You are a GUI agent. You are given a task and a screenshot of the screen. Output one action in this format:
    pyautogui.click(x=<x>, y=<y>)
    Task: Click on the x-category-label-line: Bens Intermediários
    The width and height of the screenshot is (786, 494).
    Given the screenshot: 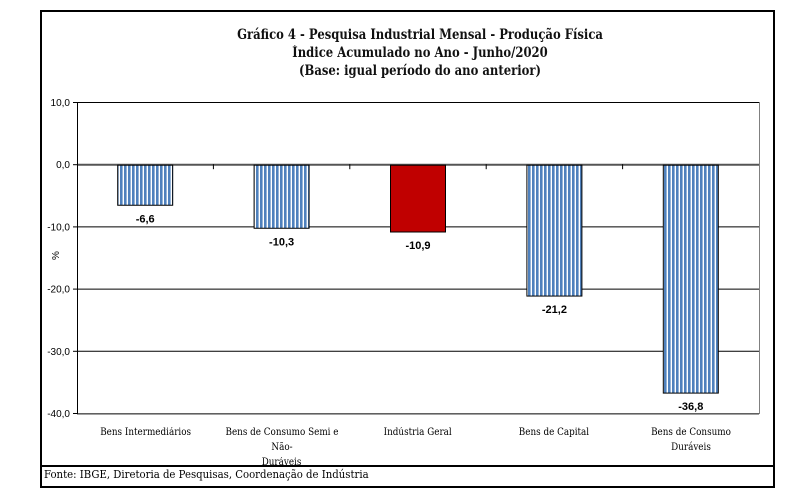 What is the action you would take?
    pyautogui.click(x=145, y=432)
    